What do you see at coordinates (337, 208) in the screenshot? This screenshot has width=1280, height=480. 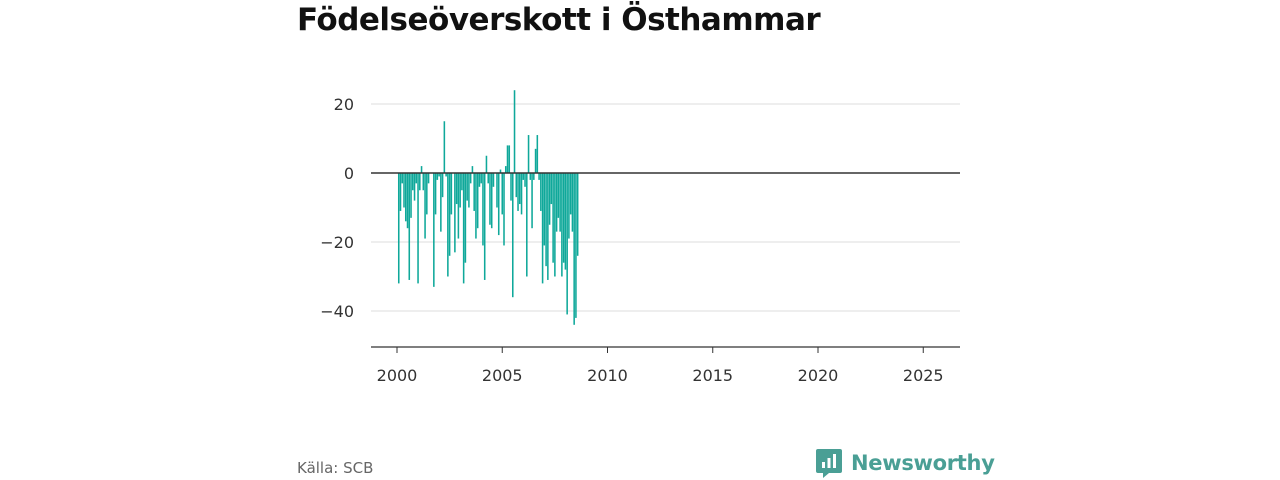 I see `y-tick-labels: 20 0 −20 −40` at bounding box center [337, 208].